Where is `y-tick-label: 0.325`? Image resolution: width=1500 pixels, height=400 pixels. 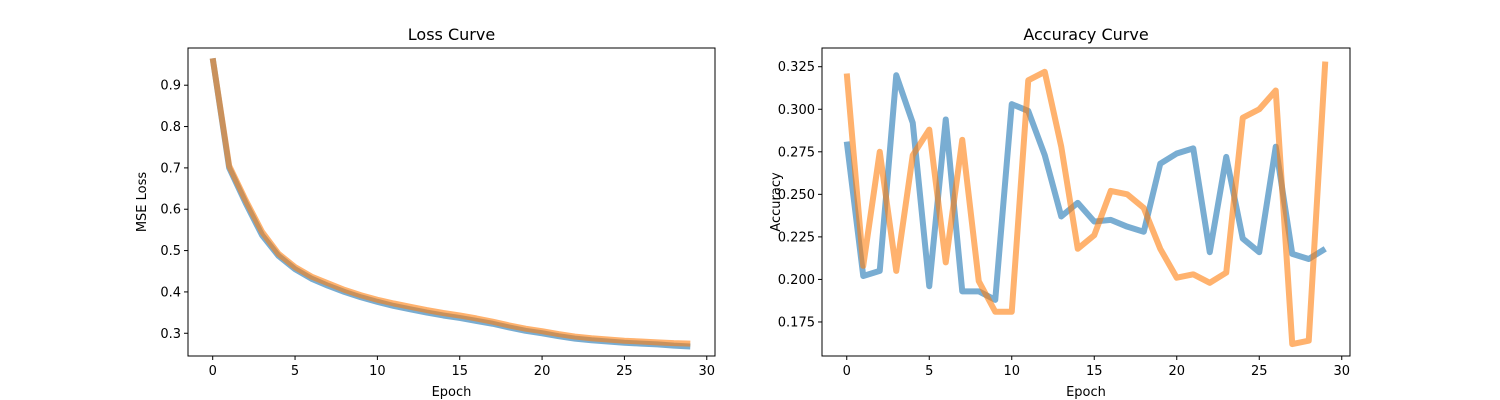 y-tick-label: 0.325 is located at coordinates (796, 67).